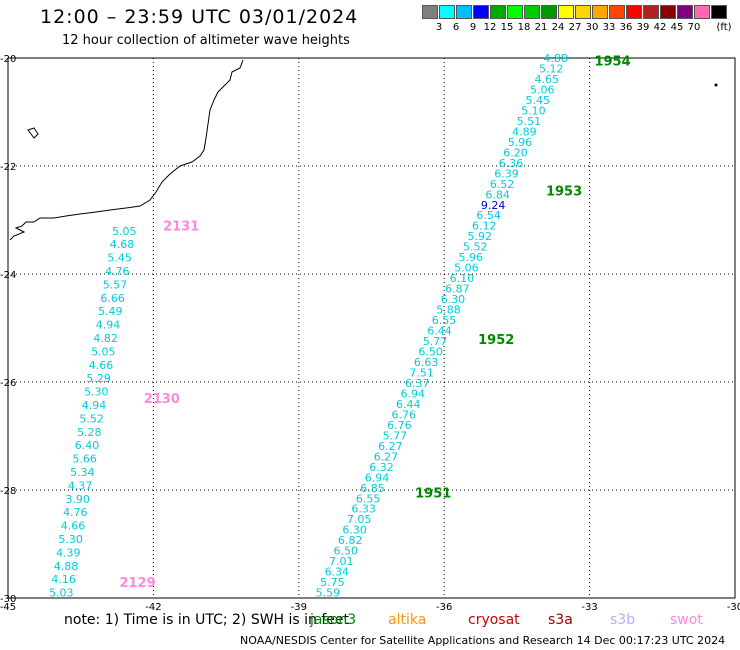 The width and height of the screenshot is (740, 650). I want to click on legend-tick-label: 42, so click(660, 27).